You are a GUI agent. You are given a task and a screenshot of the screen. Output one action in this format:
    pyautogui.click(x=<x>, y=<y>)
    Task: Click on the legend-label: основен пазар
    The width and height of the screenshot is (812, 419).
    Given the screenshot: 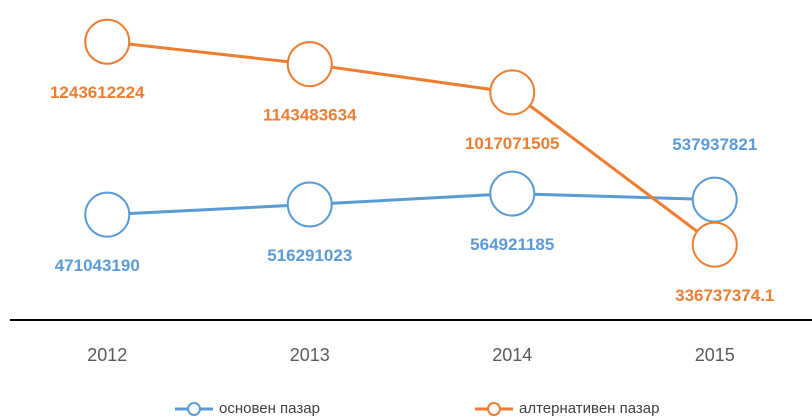 What is the action you would take?
    pyautogui.click(x=269, y=408)
    